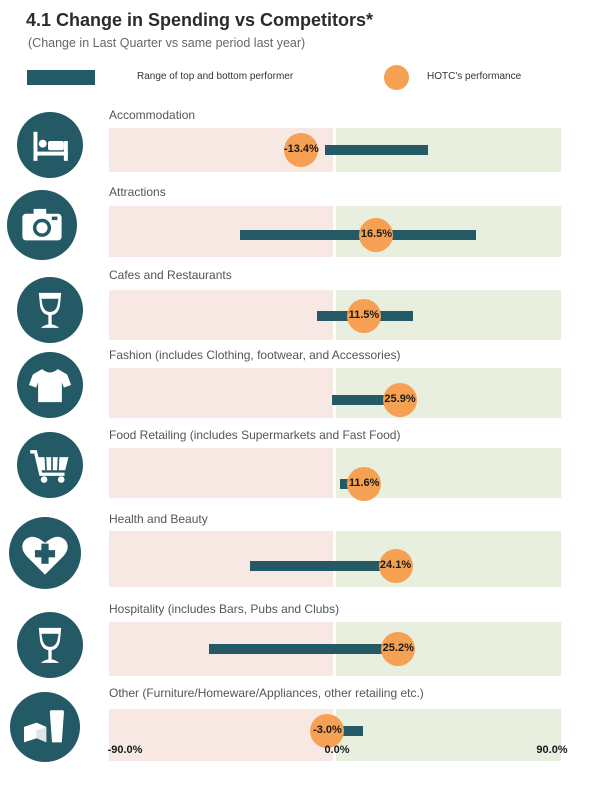 This screenshot has width=598, height=808. I want to click on bed-icon, so click(50, 145).